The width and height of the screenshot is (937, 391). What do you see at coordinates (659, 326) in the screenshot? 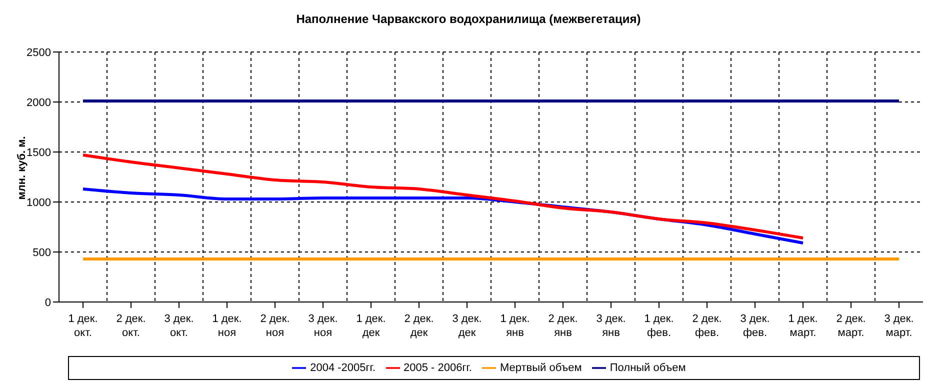
I see `x-tick-label: 1 дек. фев.` at bounding box center [659, 326].